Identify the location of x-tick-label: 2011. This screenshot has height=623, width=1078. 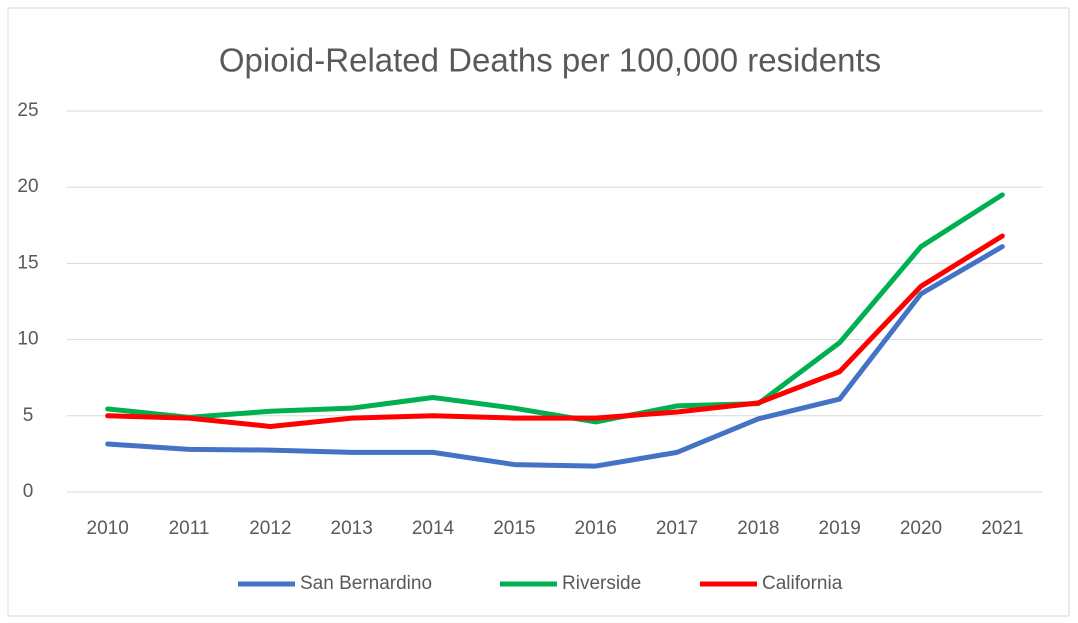
(189, 528).